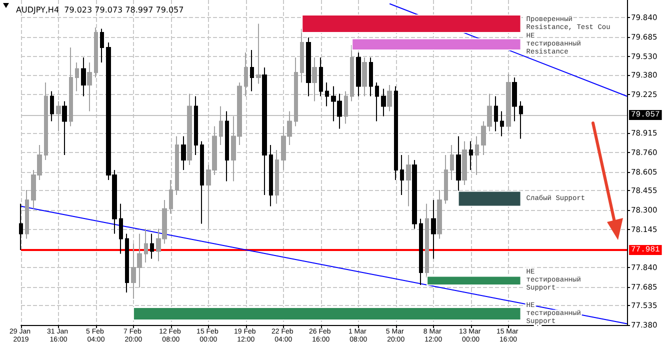 This screenshot has height=345, width=670. I want to click on ref-line-label: 77.981, so click(645, 250).